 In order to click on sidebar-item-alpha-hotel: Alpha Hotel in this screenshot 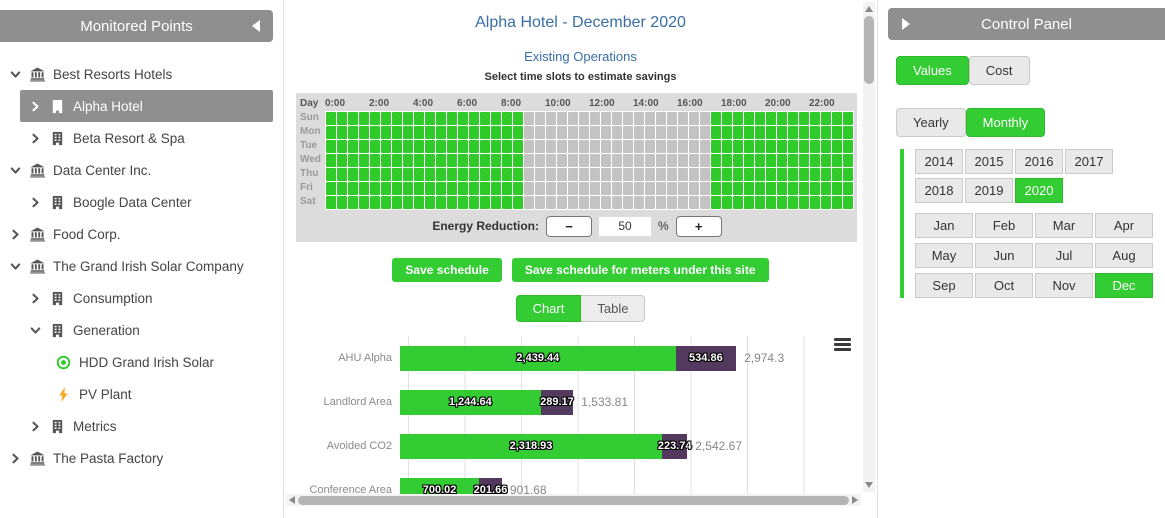, I will do `click(146, 106)`.